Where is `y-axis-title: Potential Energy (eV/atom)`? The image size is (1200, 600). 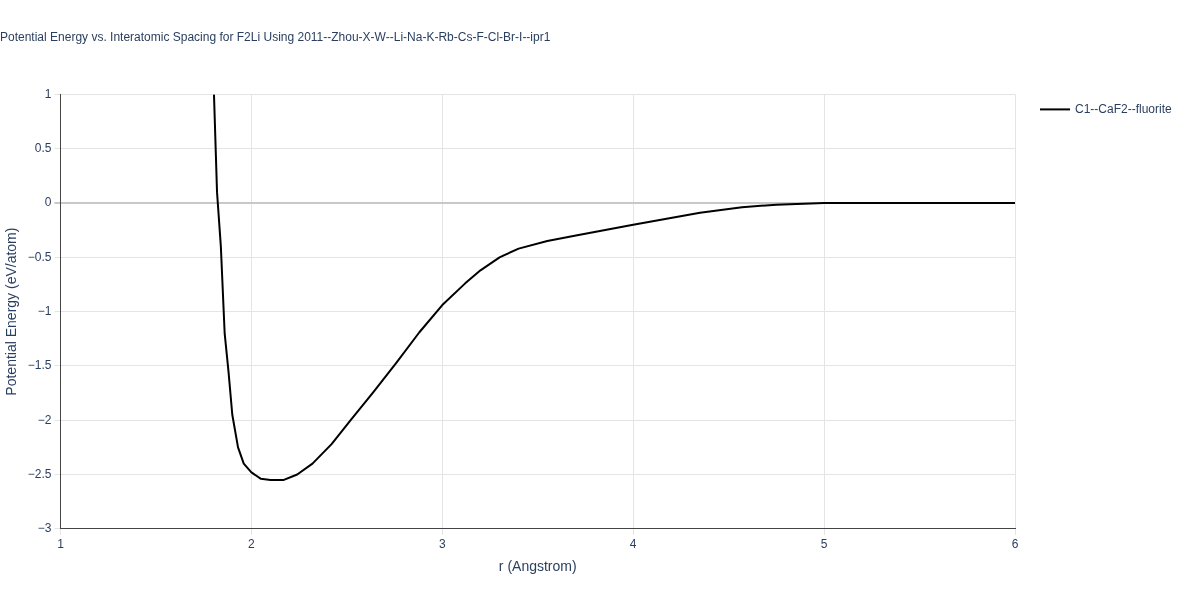
y-axis-title: Potential Energy (eV/atom) is located at coordinates (11, 311).